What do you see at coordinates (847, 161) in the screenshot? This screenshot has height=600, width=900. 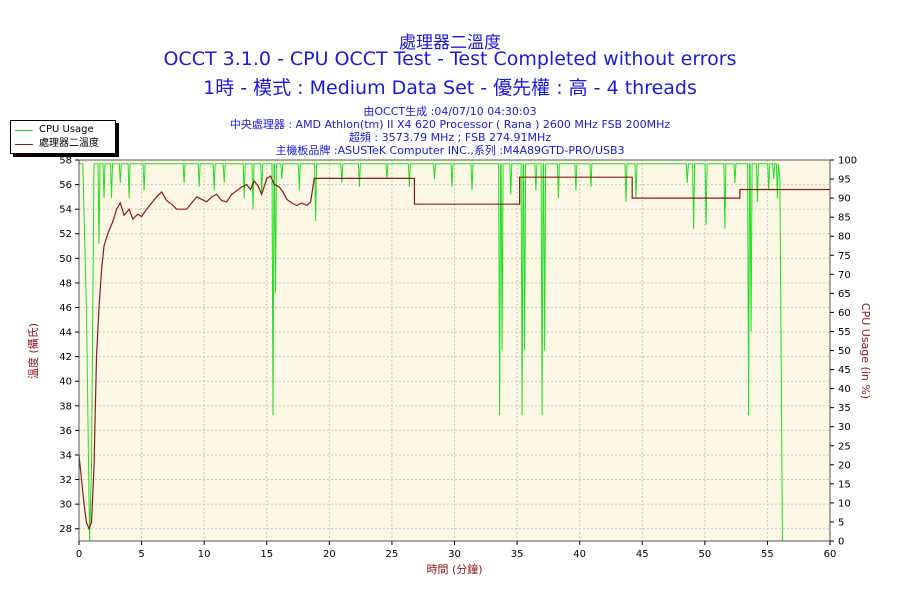 I see `y-right-tick-label: 100` at bounding box center [847, 161].